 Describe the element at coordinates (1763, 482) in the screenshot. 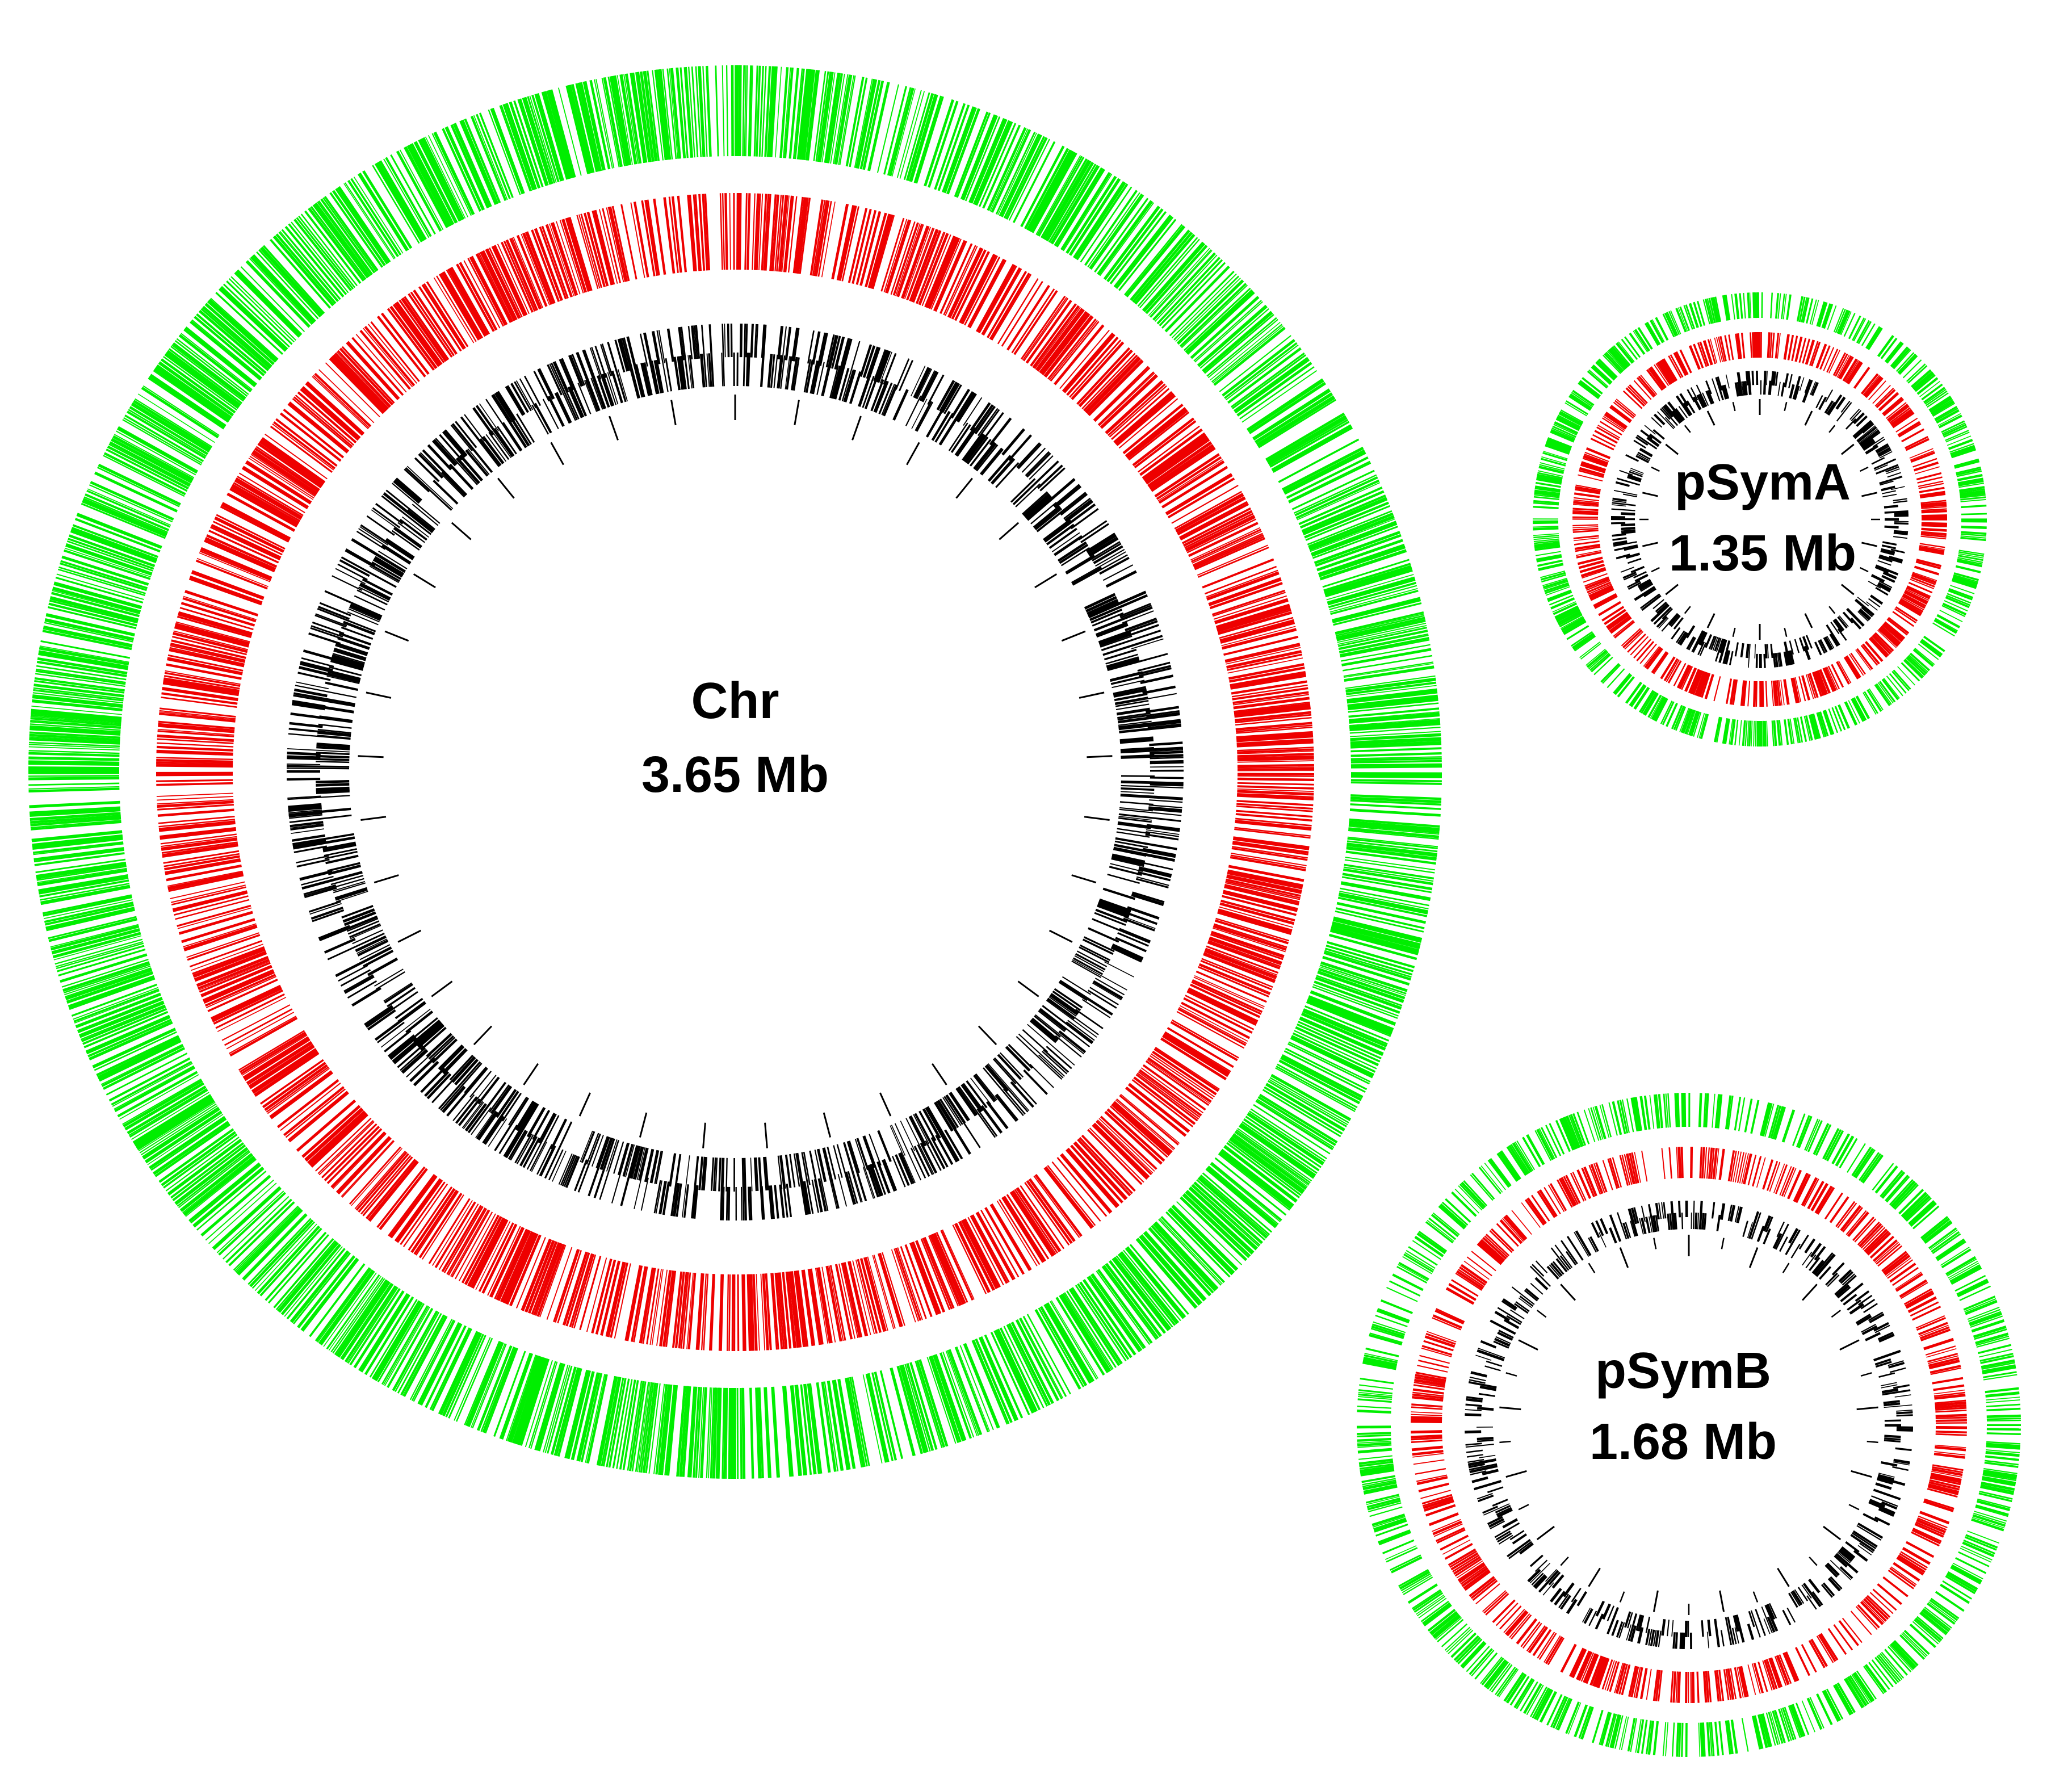

I see `psyma-name-label: pSymA` at that location.